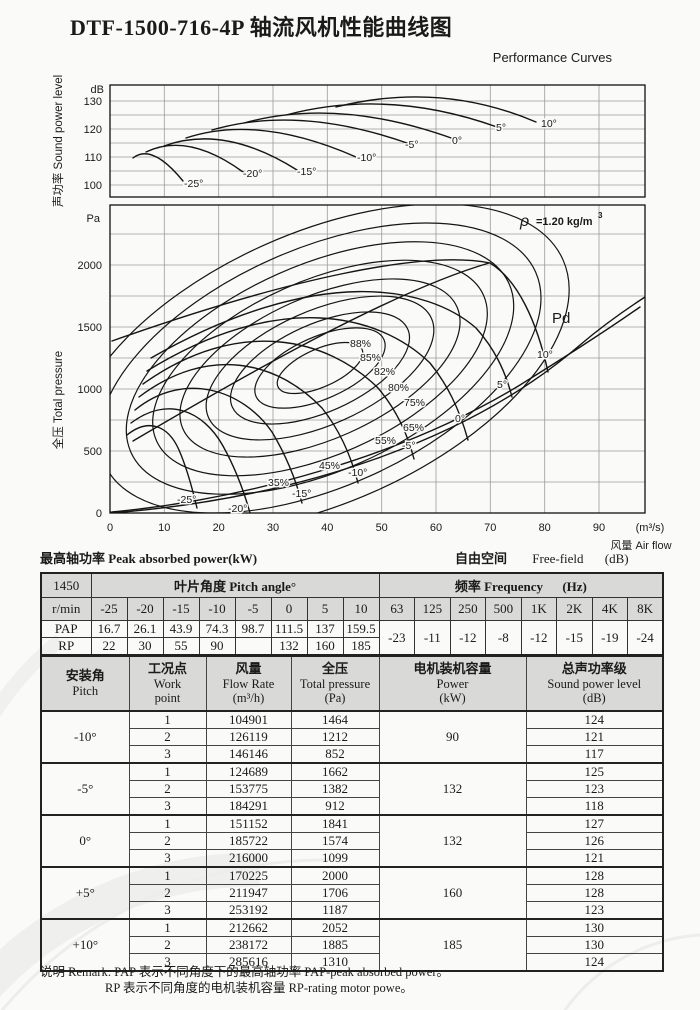 This screenshot has height=1010, width=700. What do you see at coordinates (93, 452) in the screenshot?
I see `pressure-ytick: 500` at bounding box center [93, 452].